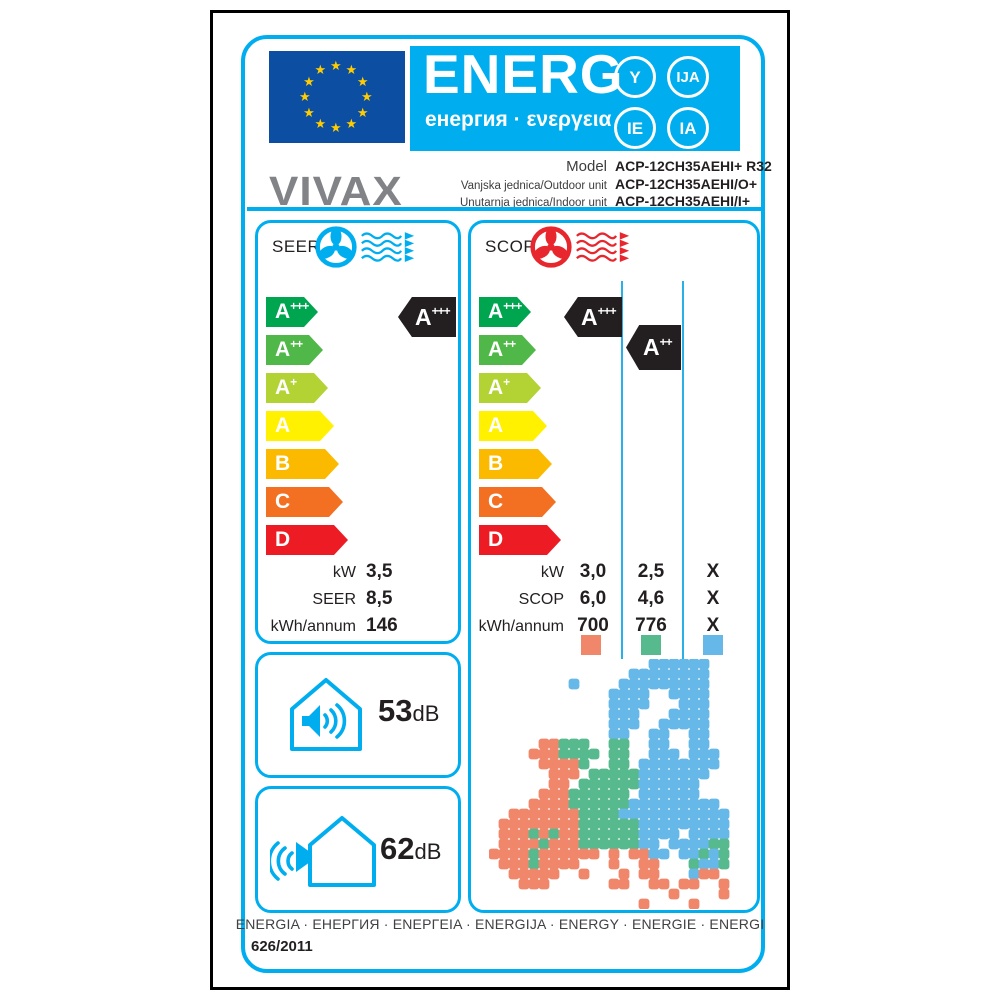 The width and height of the screenshot is (1000, 1000). Describe the element at coordinates (688, 128) in the screenshot. I see `energ-badge-ia: IA` at that location.